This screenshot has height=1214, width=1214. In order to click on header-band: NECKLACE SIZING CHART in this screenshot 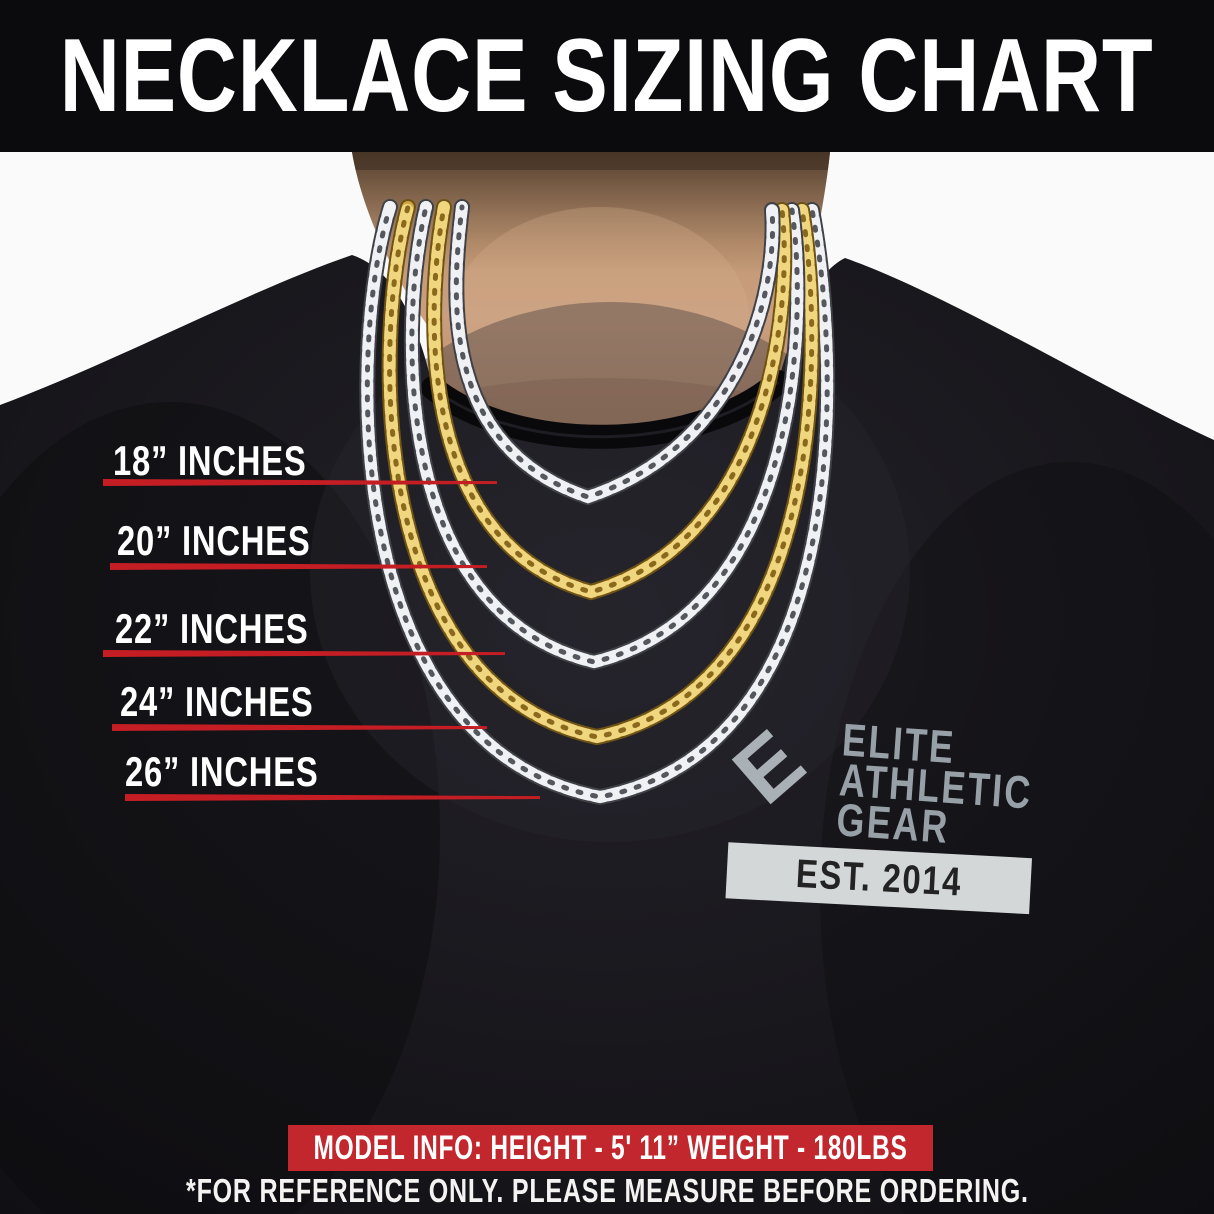, I will do `click(607, 76)`.